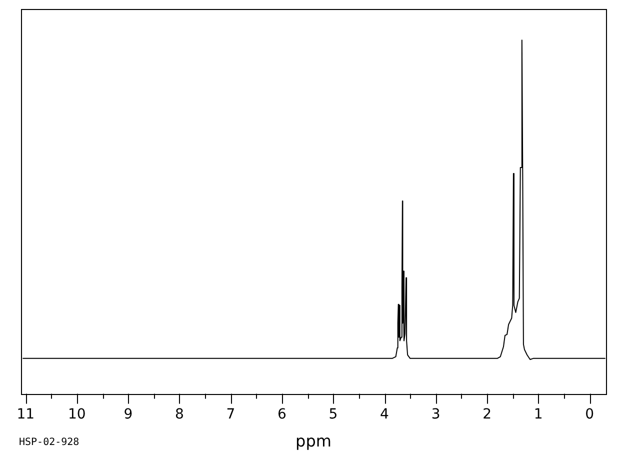 The image size is (620, 455). What do you see at coordinates (128, 414) in the screenshot?
I see `x-tick-label: 9` at bounding box center [128, 414].